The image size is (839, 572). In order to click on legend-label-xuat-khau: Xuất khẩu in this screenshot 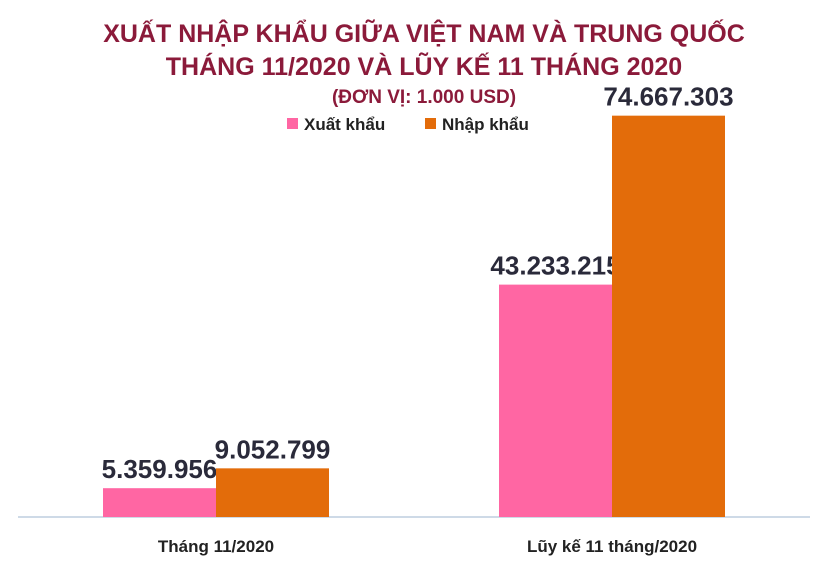, I will do `click(344, 124)`.